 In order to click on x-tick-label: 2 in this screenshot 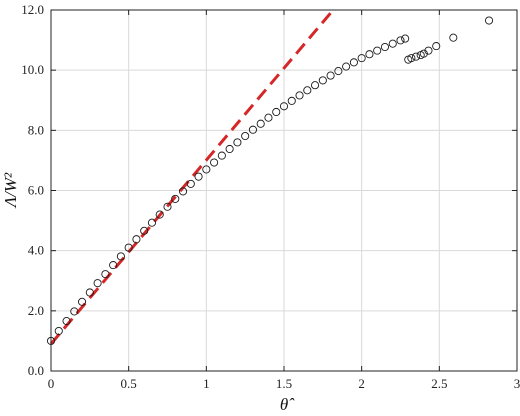, I will do `click(361, 383)`.